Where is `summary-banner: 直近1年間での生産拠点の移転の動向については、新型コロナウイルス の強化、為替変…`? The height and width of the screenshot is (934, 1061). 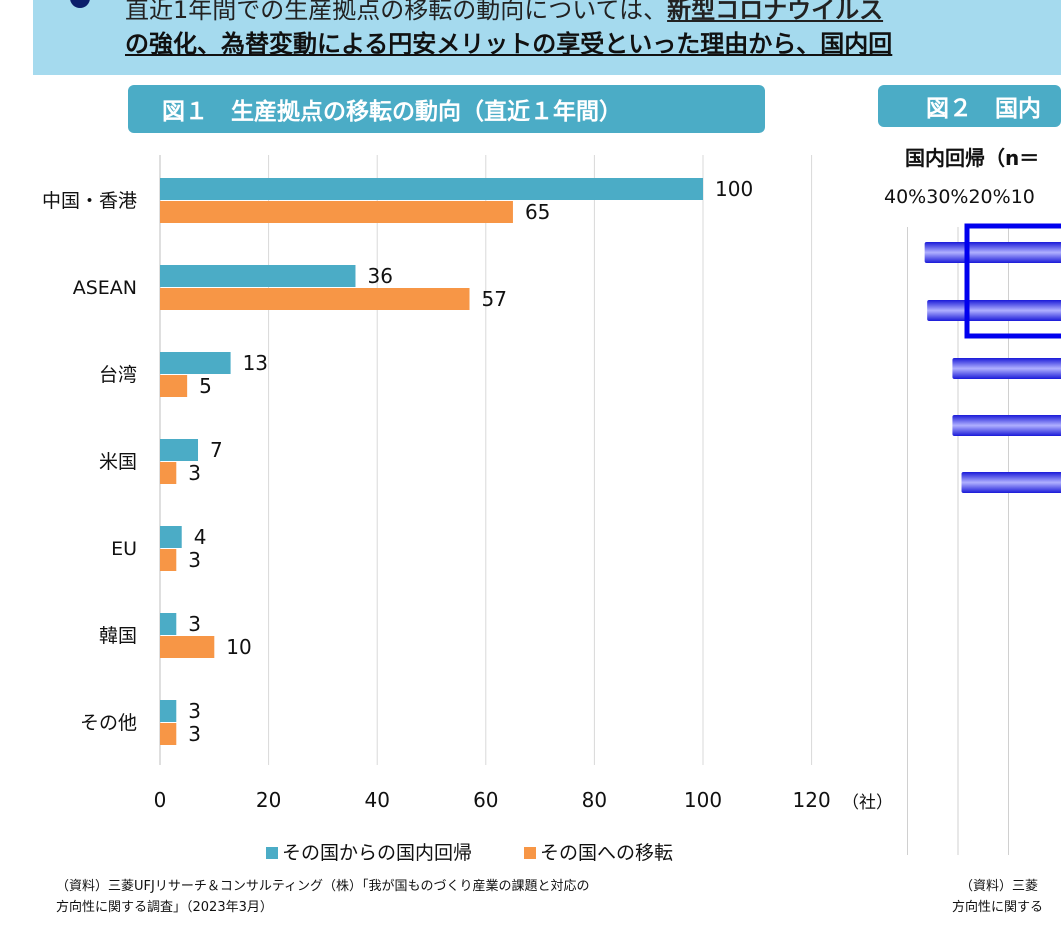 summary-banner: 直近1年間での生産拠点の移転の動向については、新型コロナウイルス の強化、為替変… is located at coordinates (547, 37).